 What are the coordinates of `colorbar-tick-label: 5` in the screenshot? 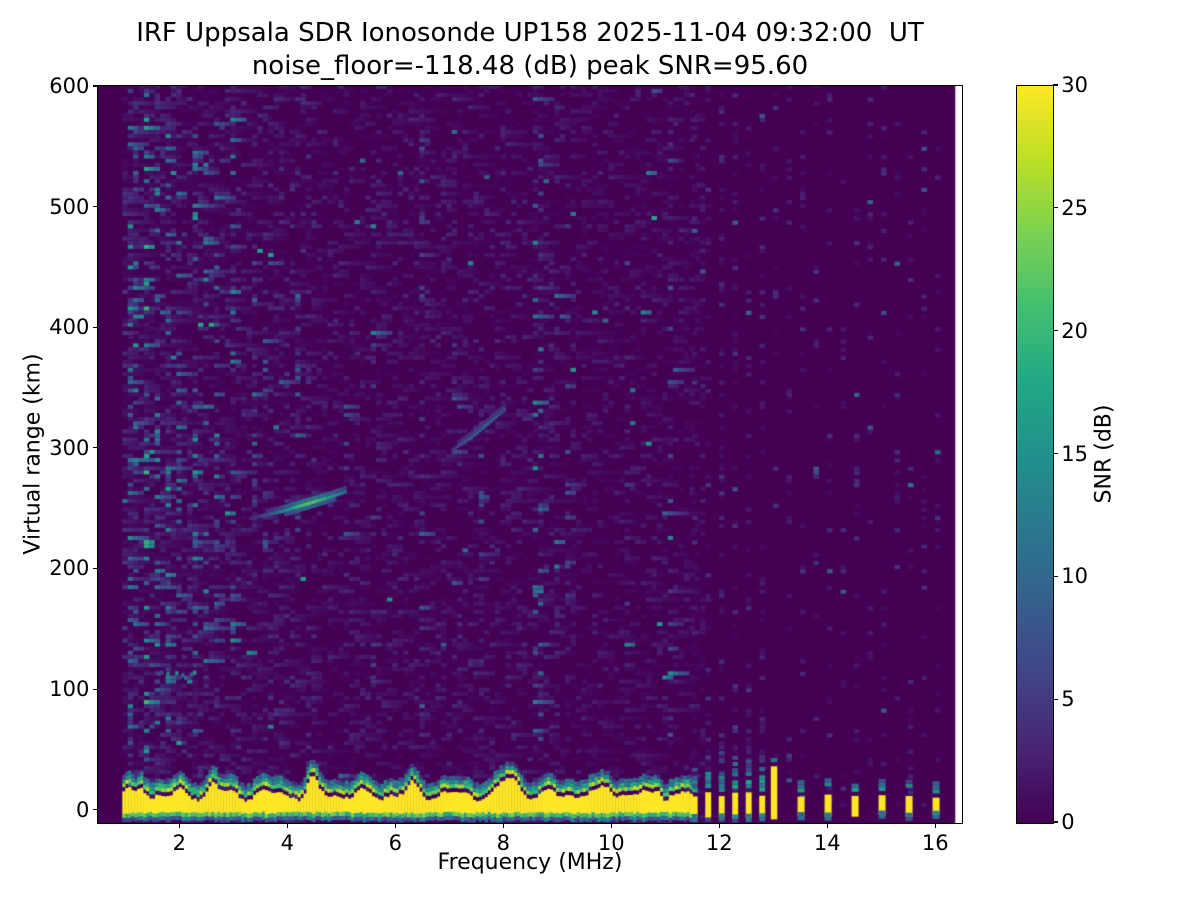 It's located at (1068, 699).